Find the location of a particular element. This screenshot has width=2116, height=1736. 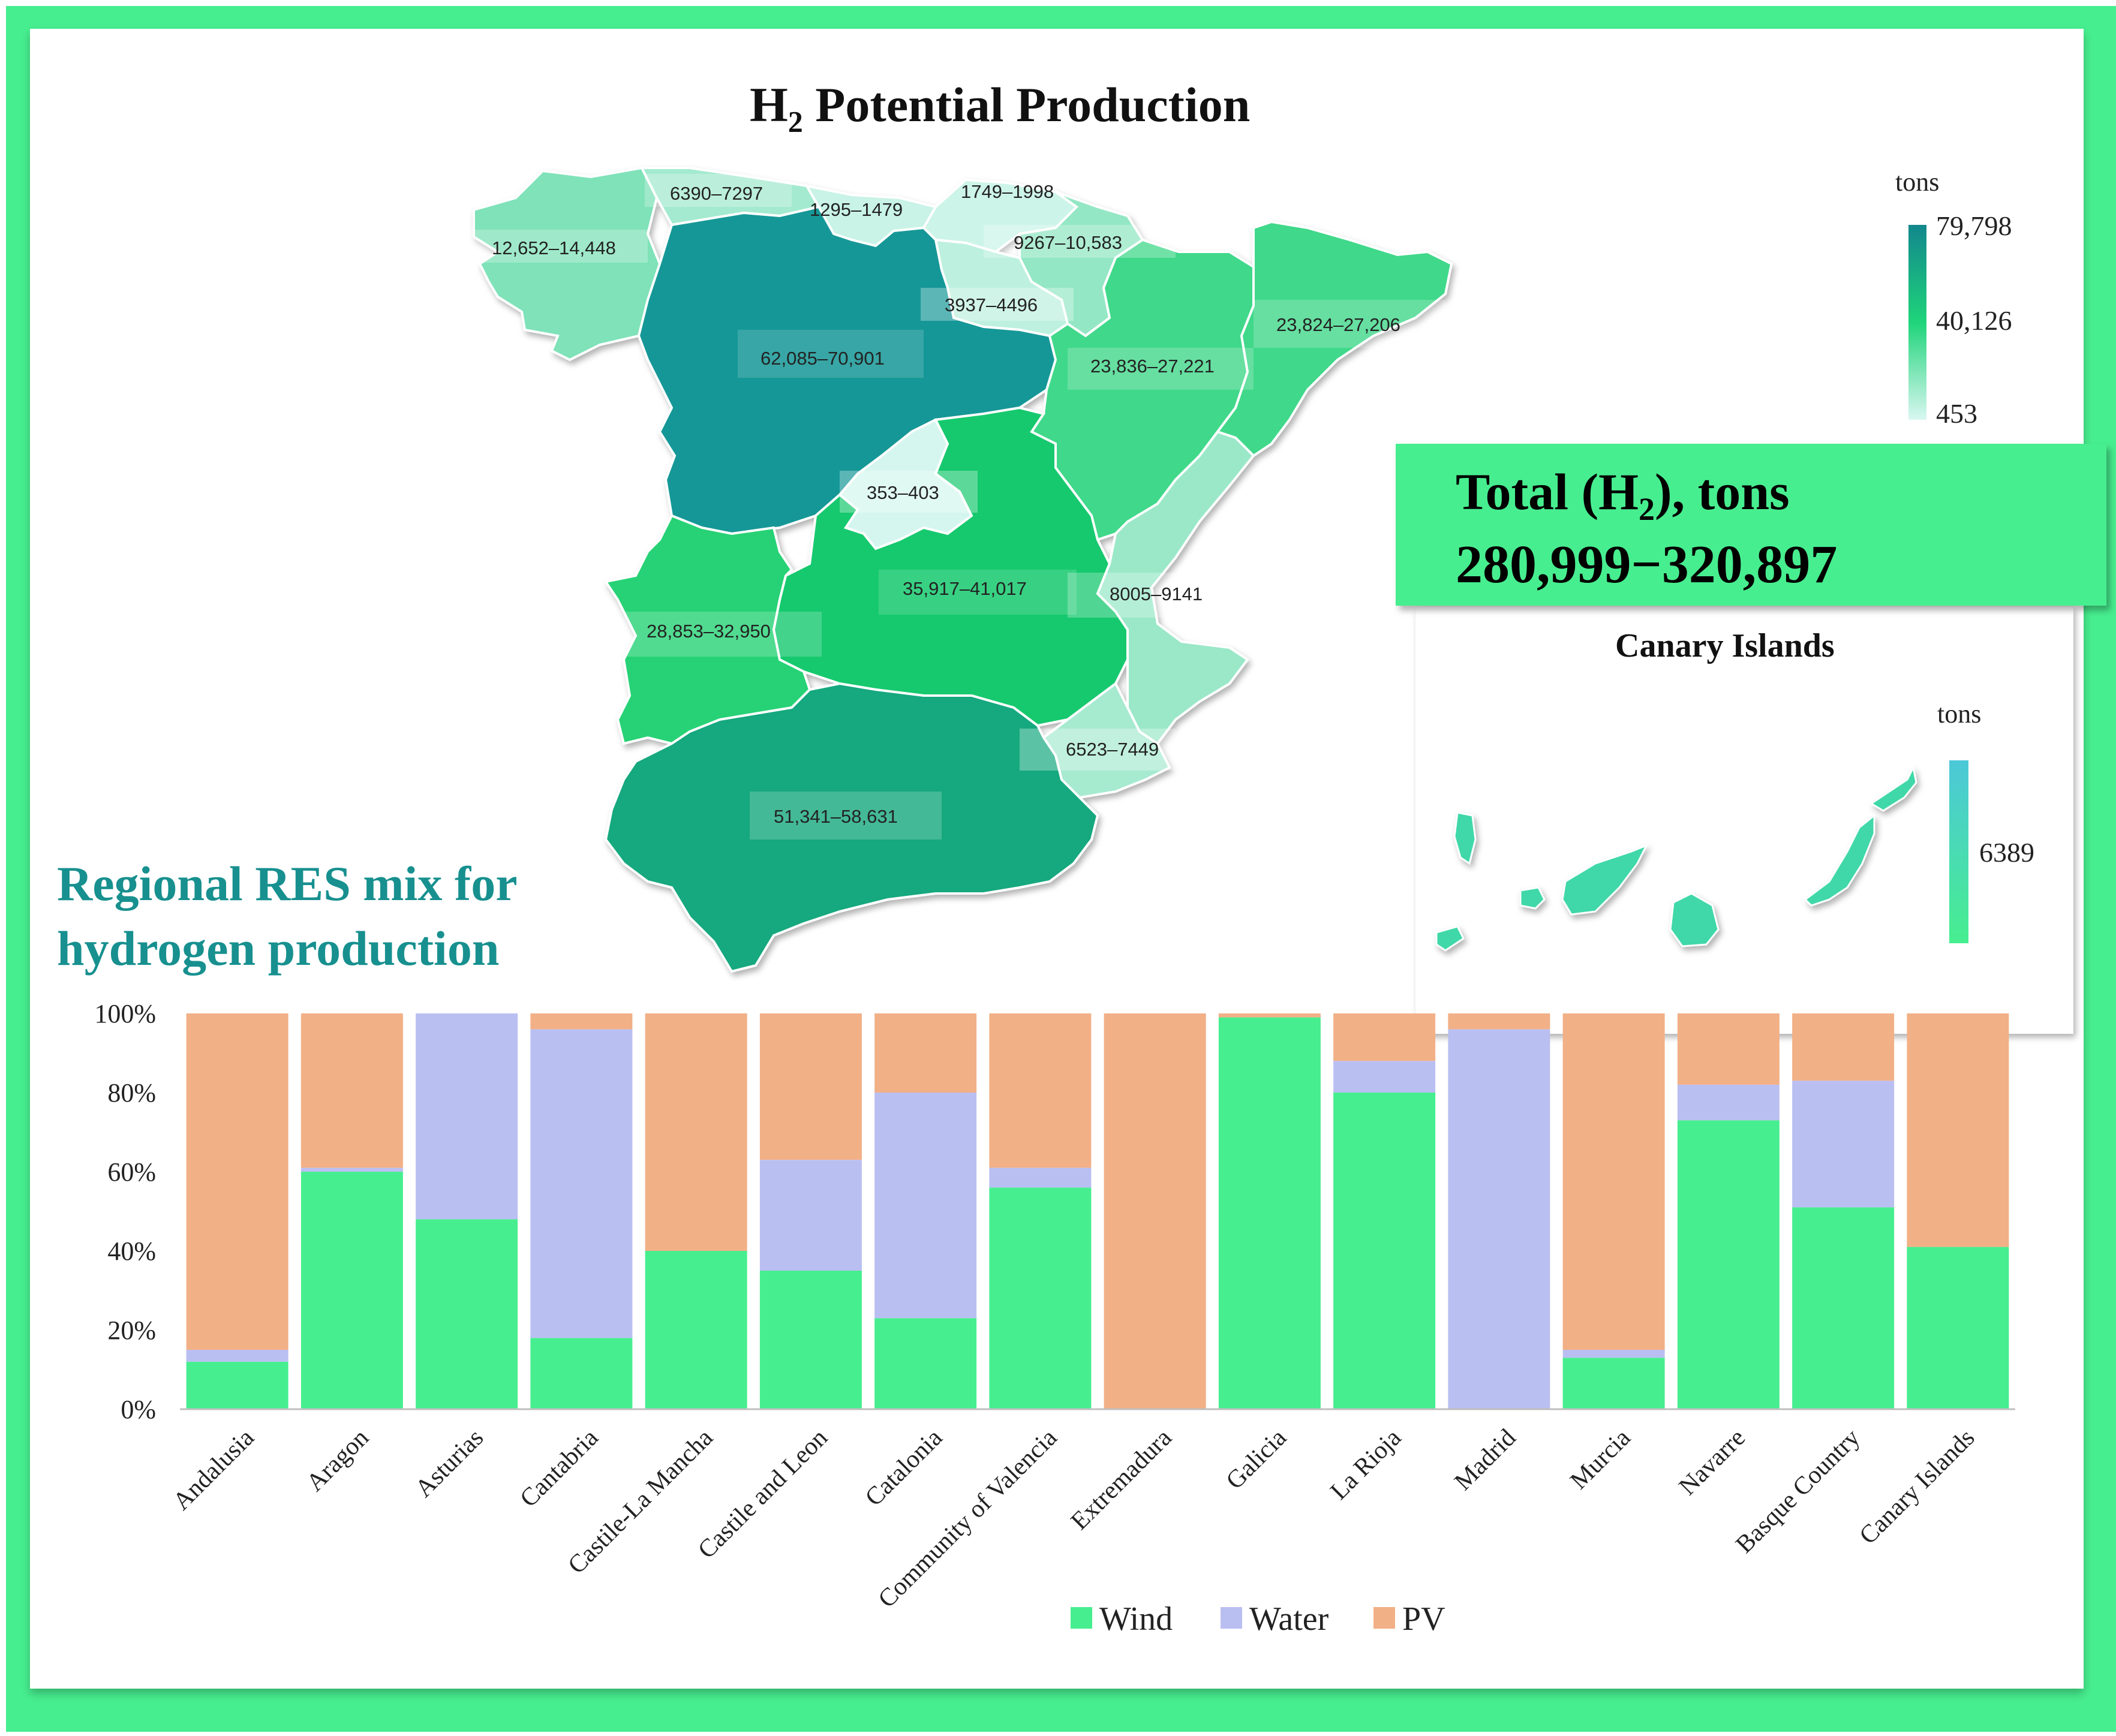

res-mix-title-line2: hydrogen production is located at coordinates (278, 948).